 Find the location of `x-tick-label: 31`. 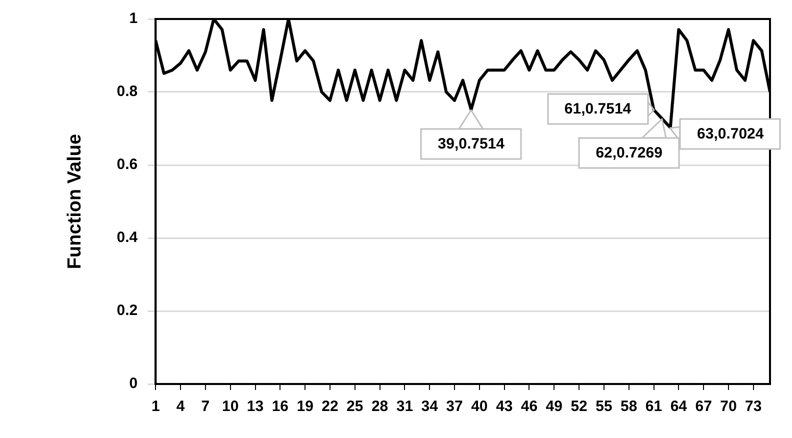

x-tick-label: 31 is located at coordinates (405, 407).